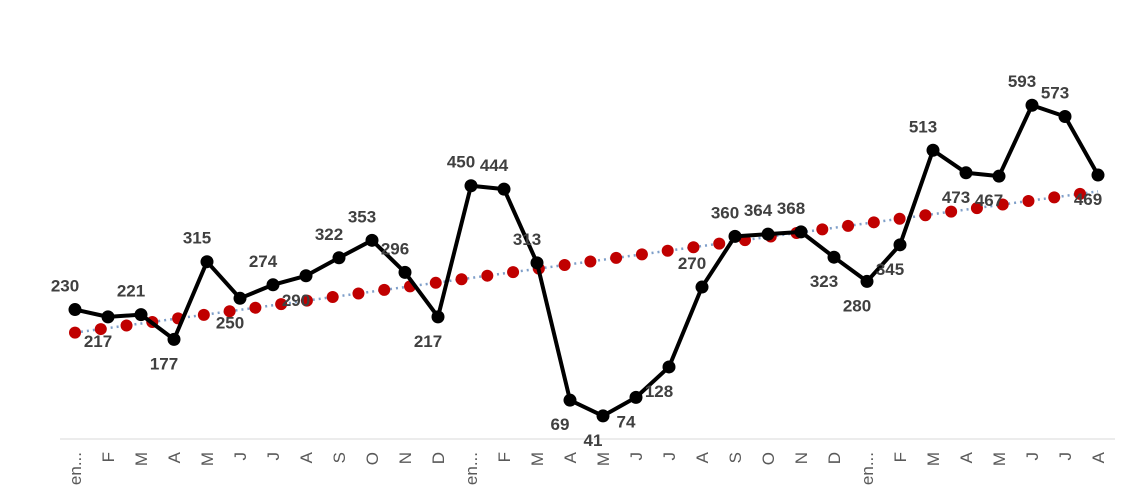 This screenshot has height=495, width=1132. What do you see at coordinates (494, 165) in the screenshot?
I see `data-label: 444` at bounding box center [494, 165].